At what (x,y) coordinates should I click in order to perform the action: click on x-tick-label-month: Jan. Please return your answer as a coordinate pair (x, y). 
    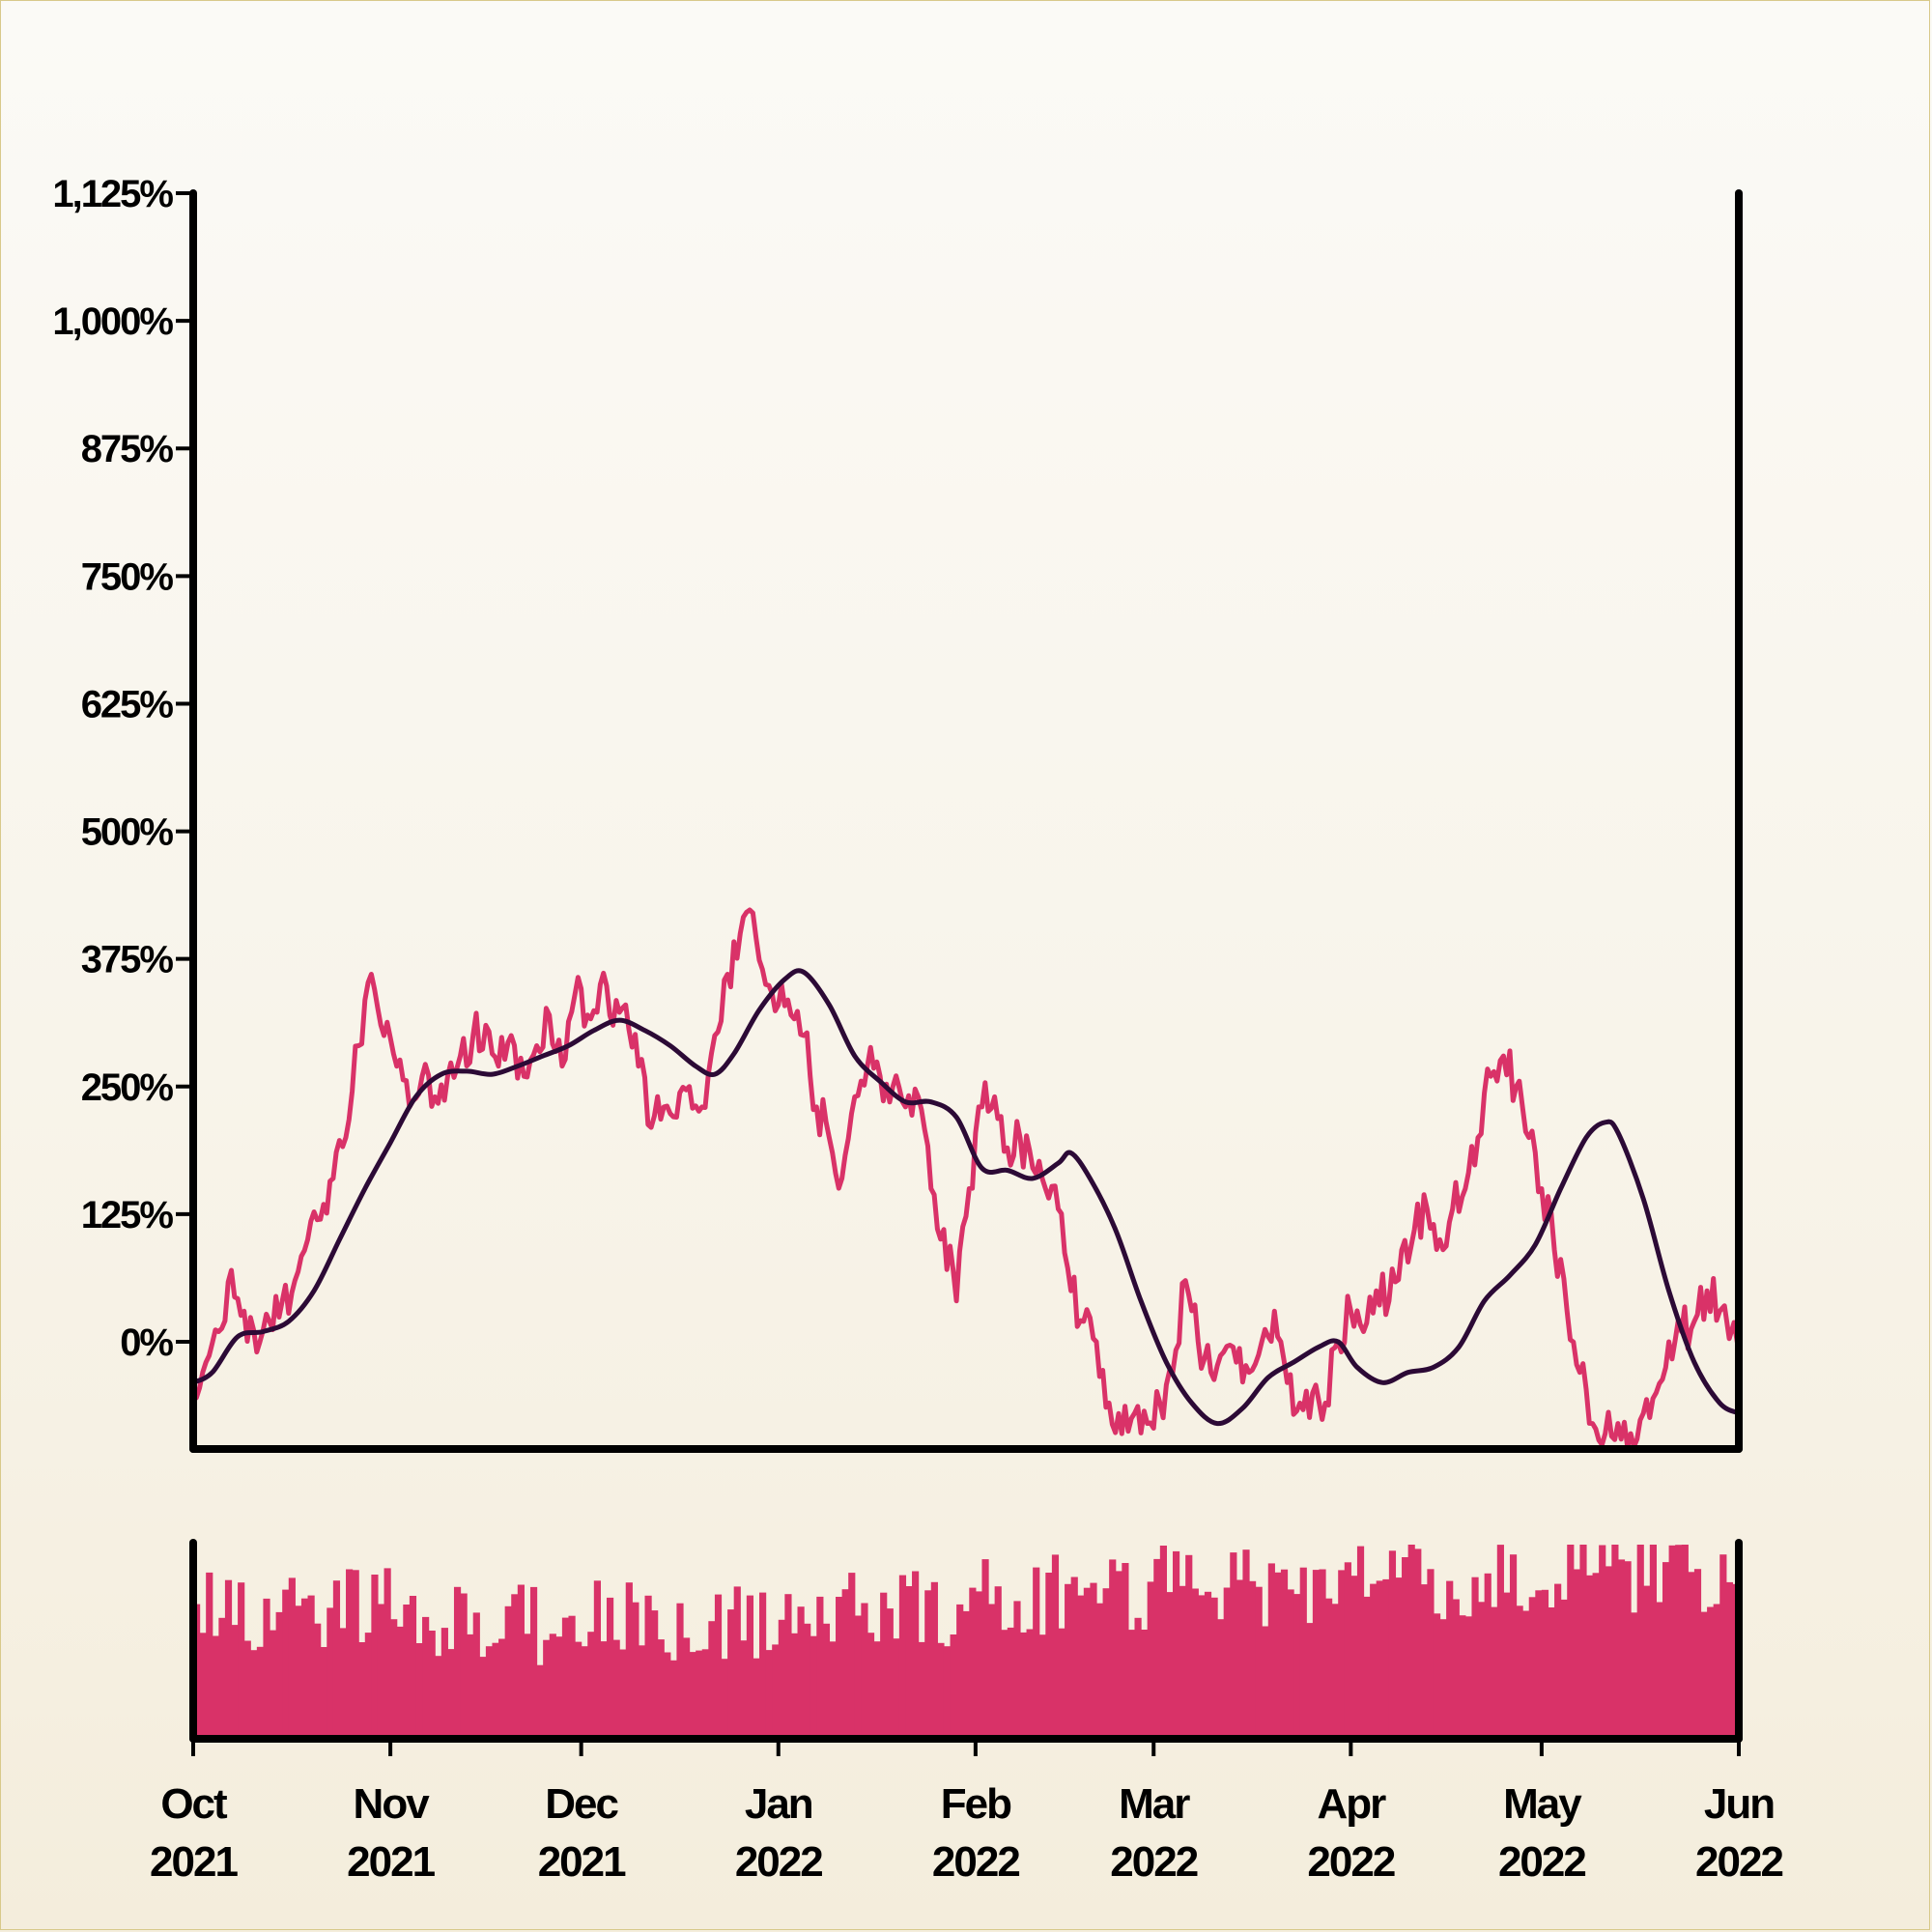
    Looking at the image, I should click on (778, 1804).